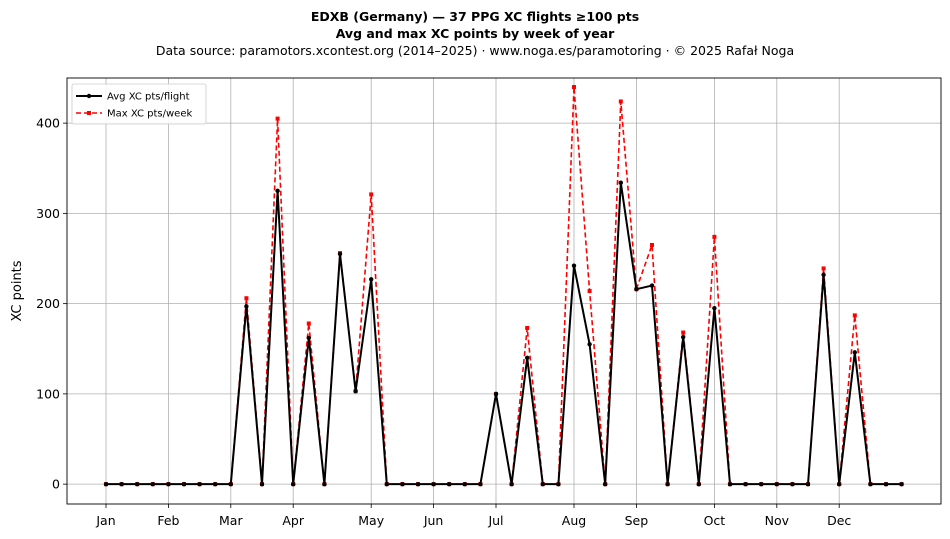 The height and width of the screenshot is (539, 950). What do you see at coordinates (637, 520) in the screenshot?
I see `x-tick-label: Sep` at bounding box center [637, 520].